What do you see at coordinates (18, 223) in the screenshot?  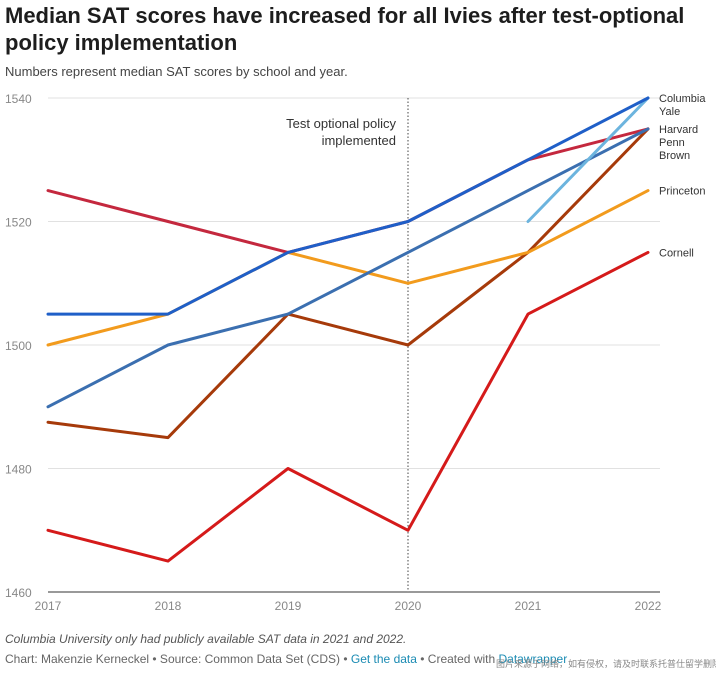 I see `y-tick-label-1520: 1520` at bounding box center [18, 223].